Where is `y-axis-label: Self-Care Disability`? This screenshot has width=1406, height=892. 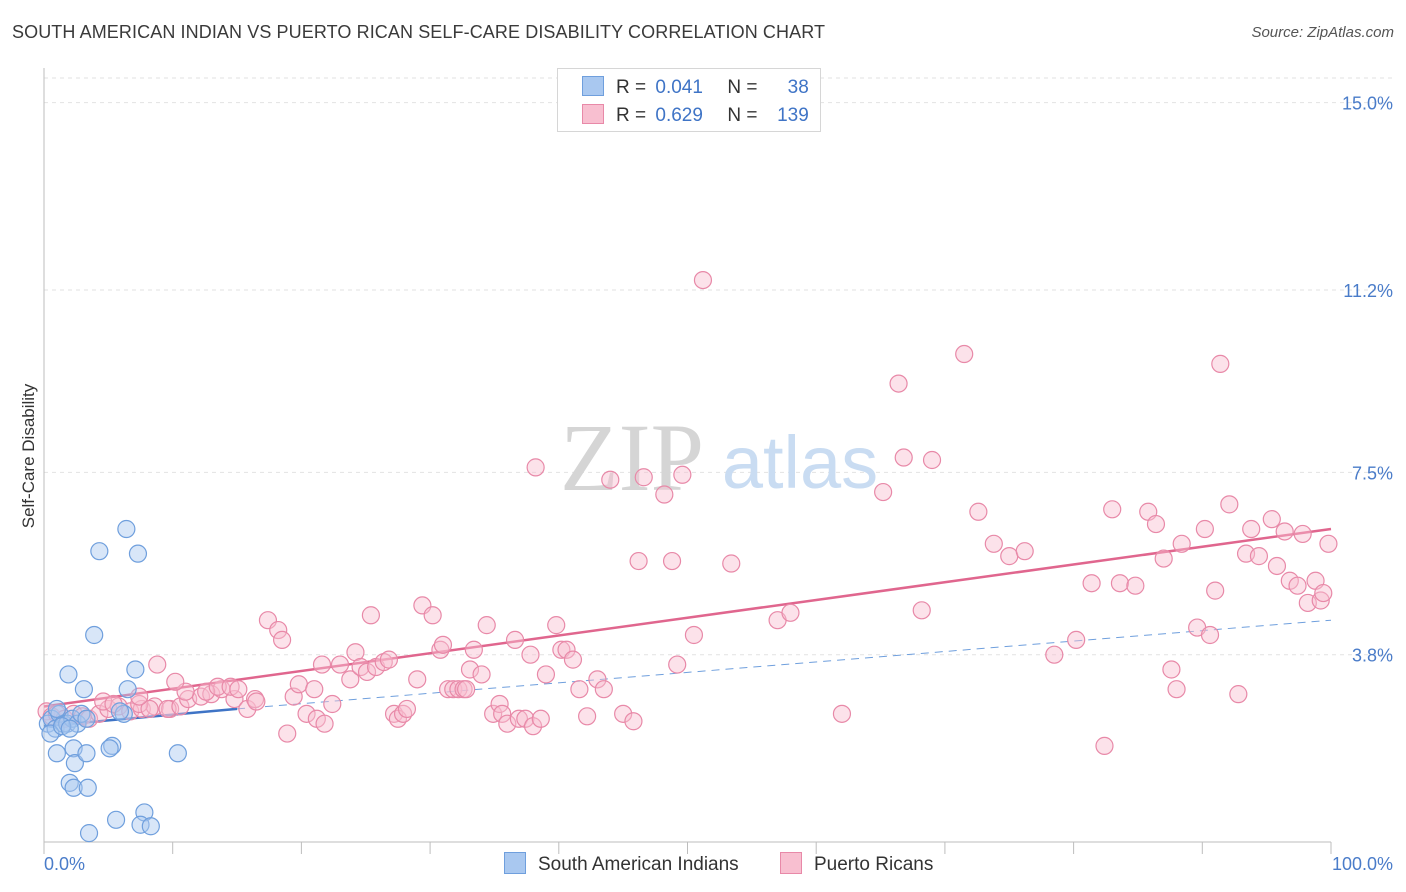
y-axis-label: Self-Care Disability is located at coordinates (28, 455).